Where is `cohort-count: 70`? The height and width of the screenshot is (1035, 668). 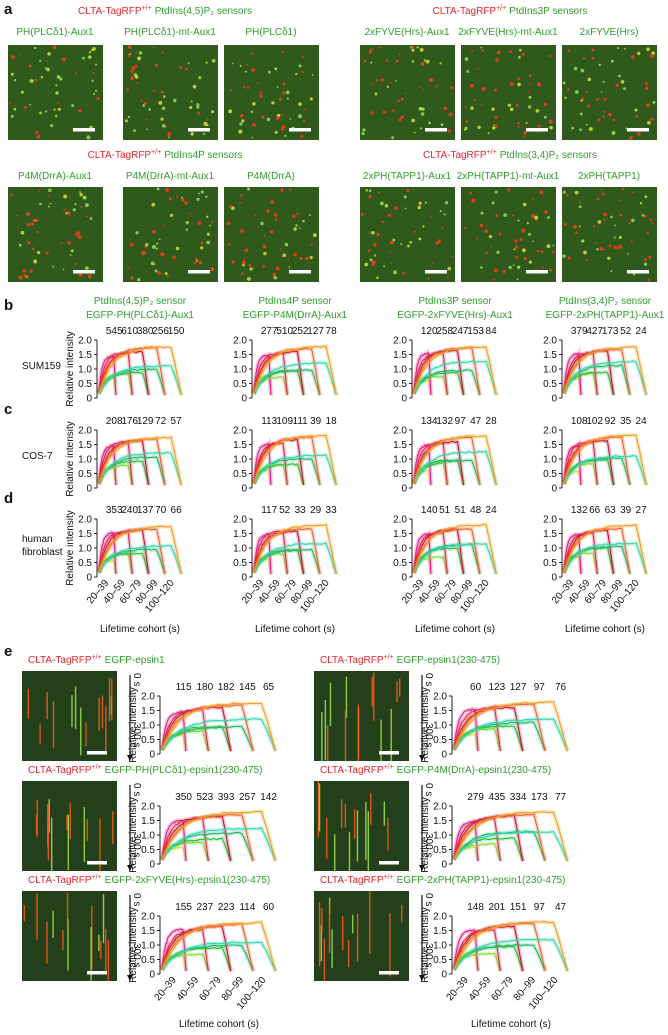
cohort-count: 70 is located at coordinates (161, 510).